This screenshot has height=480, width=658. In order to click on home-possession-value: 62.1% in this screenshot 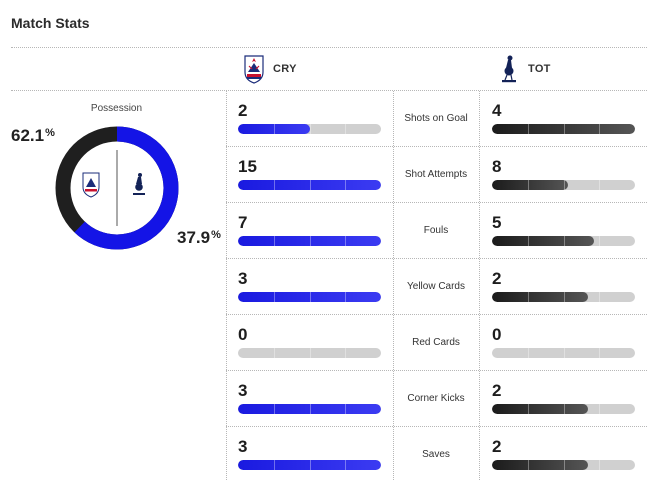, I will do `click(33, 135)`.